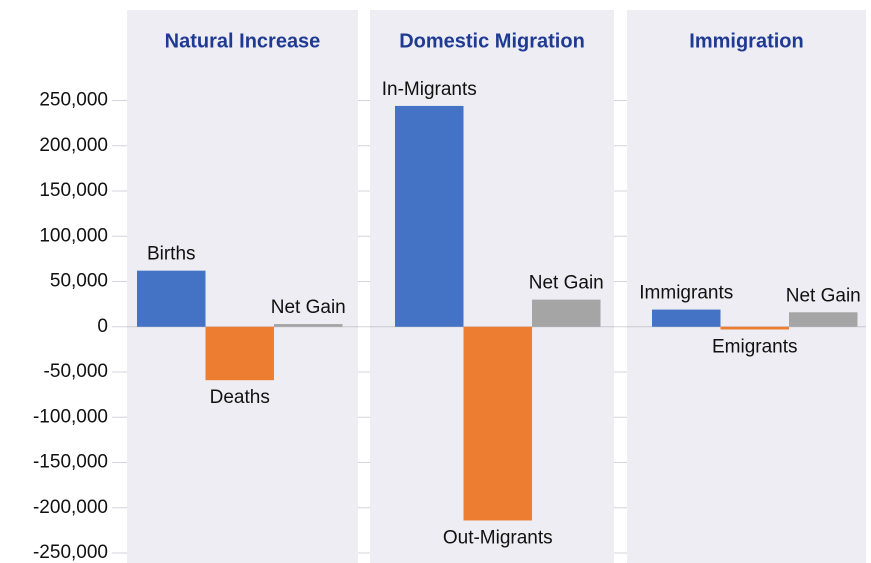 The width and height of the screenshot is (871, 563). Describe the element at coordinates (79, 281) in the screenshot. I see `y-tick-label: 50,000` at that location.